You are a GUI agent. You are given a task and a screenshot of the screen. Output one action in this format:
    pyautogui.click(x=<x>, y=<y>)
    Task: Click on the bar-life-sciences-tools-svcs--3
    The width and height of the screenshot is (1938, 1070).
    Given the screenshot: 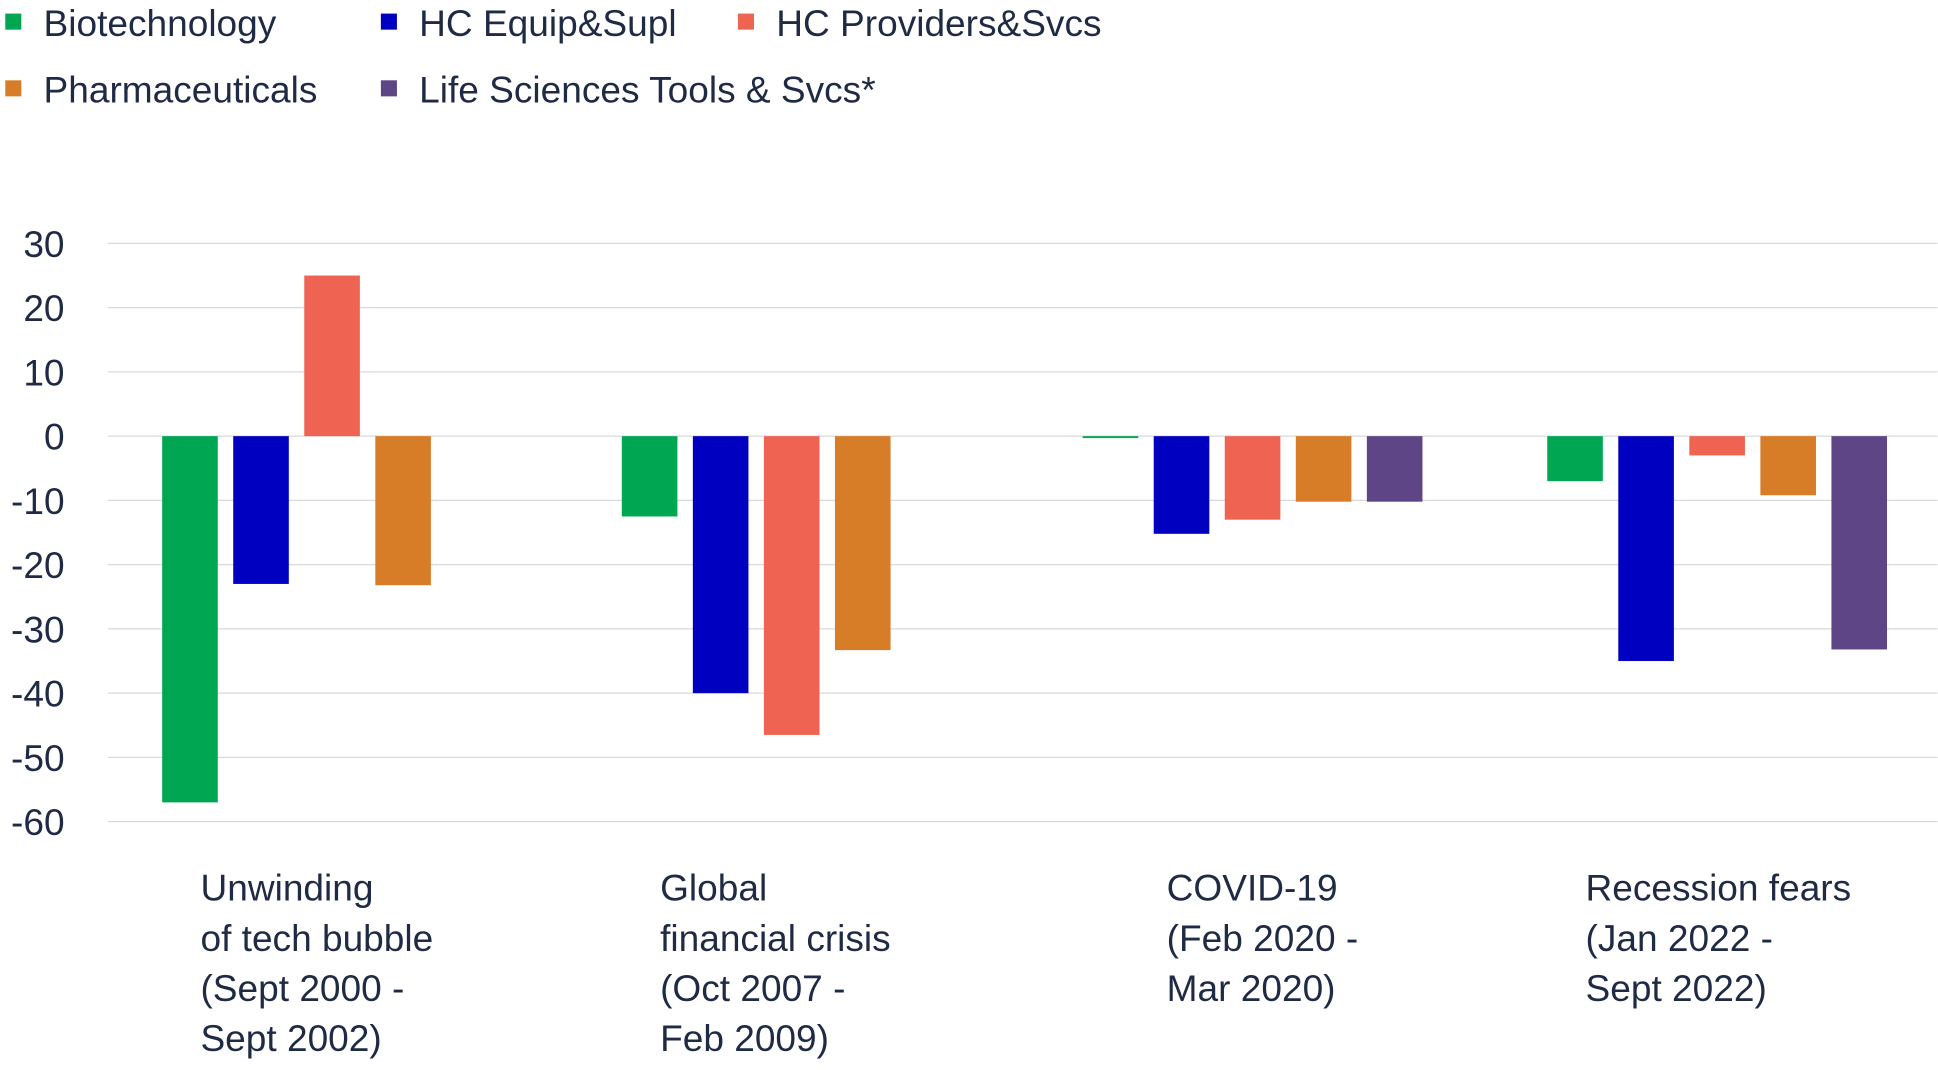 What is the action you would take?
    pyautogui.click(x=1859, y=543)
    